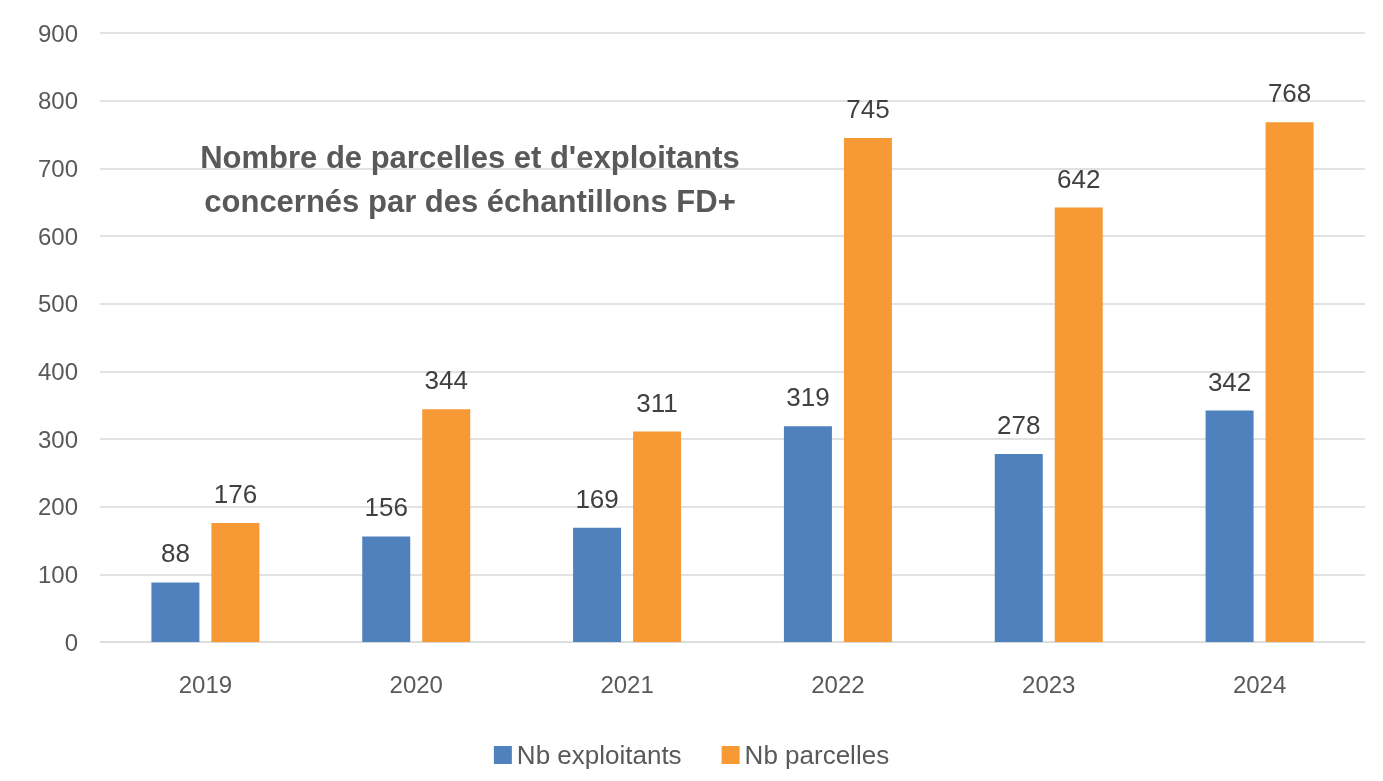 The width and height of the screenshot is (1383, 781). Describe the element at coordinates (868, 108) in the screenshot. I see `data-label: 745` at that location.